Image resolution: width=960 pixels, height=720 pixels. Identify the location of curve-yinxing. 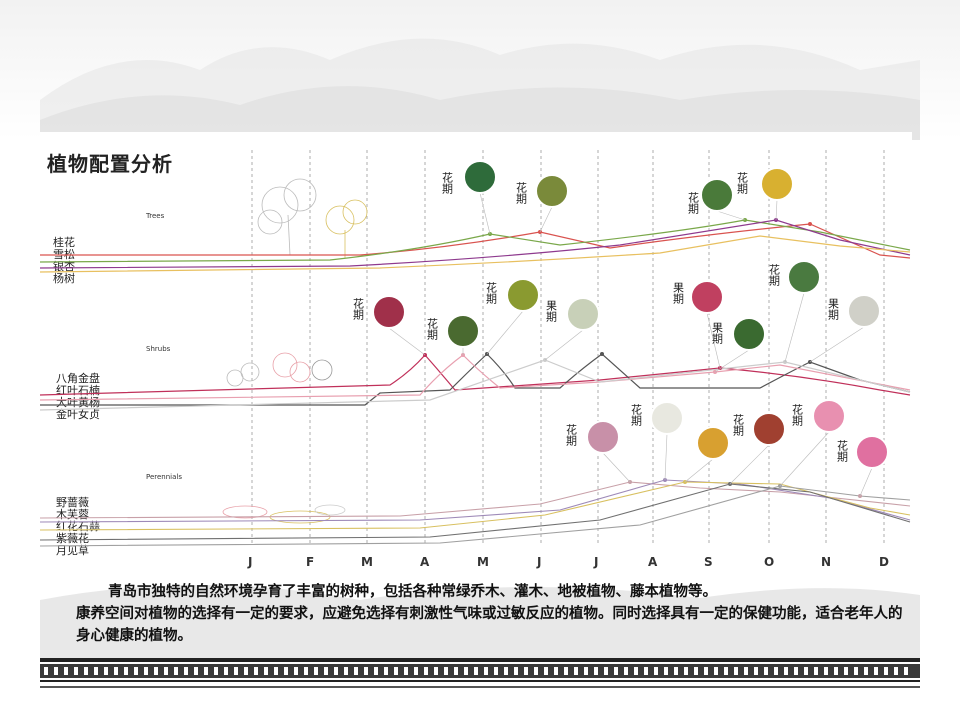
(475, 244).